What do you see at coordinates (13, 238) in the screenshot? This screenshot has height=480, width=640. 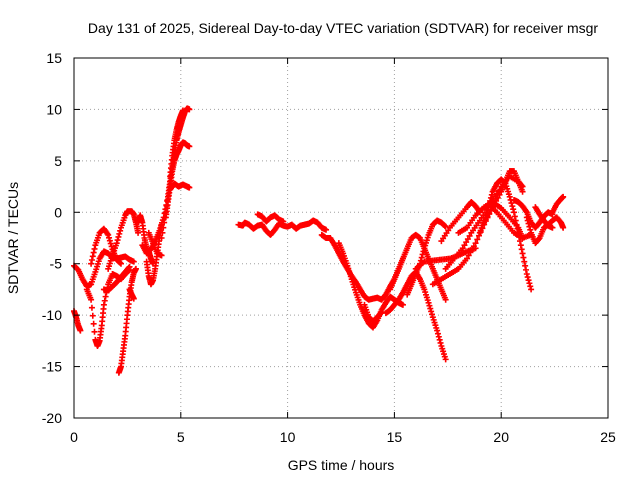 I see `y-axis-label: SDTVAR / TECUs` at bounding box center [13, 238].